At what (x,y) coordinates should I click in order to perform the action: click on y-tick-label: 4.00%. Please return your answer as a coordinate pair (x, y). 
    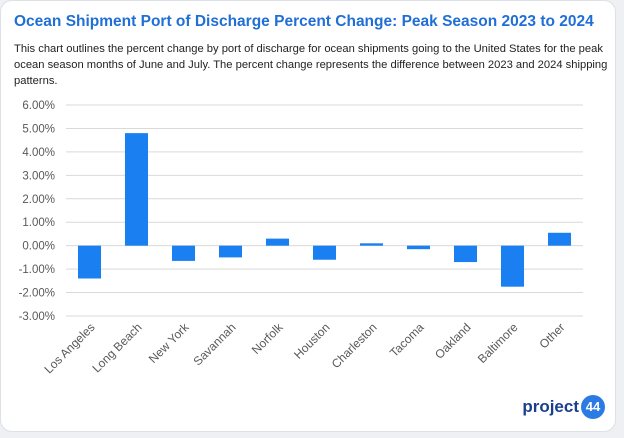
    Looking at the image, I should click on (38, 153).